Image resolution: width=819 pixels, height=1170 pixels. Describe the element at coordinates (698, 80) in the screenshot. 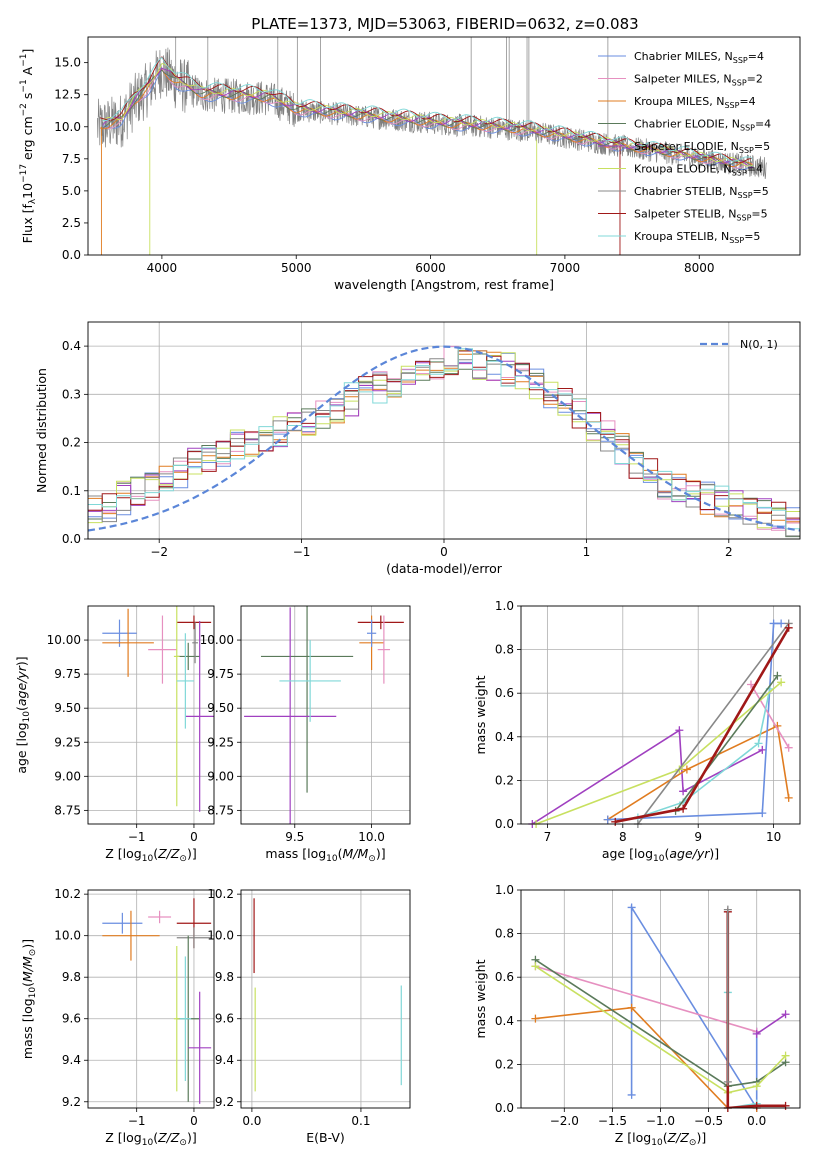

I see `legend-label-salpeter_miles: Salpeter MILES, NSSP=2` at that location.